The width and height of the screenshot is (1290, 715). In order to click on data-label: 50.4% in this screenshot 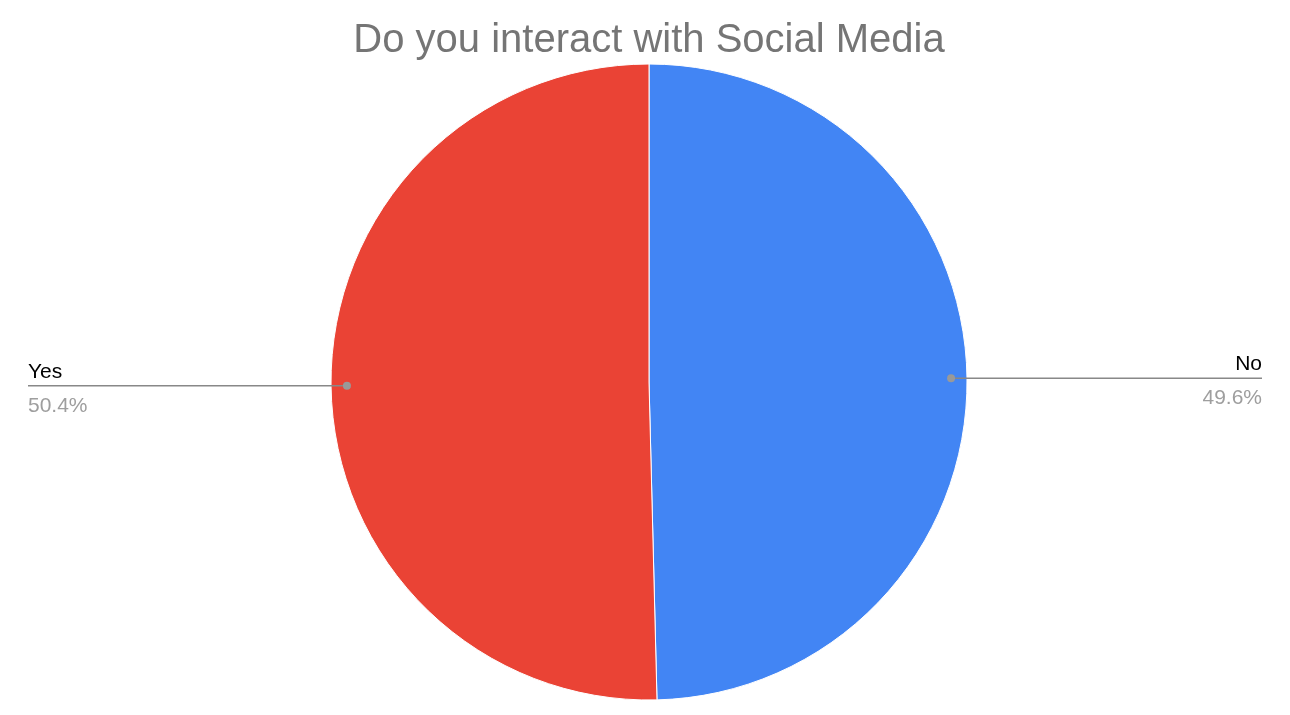, I will do `click(58, 404)`.